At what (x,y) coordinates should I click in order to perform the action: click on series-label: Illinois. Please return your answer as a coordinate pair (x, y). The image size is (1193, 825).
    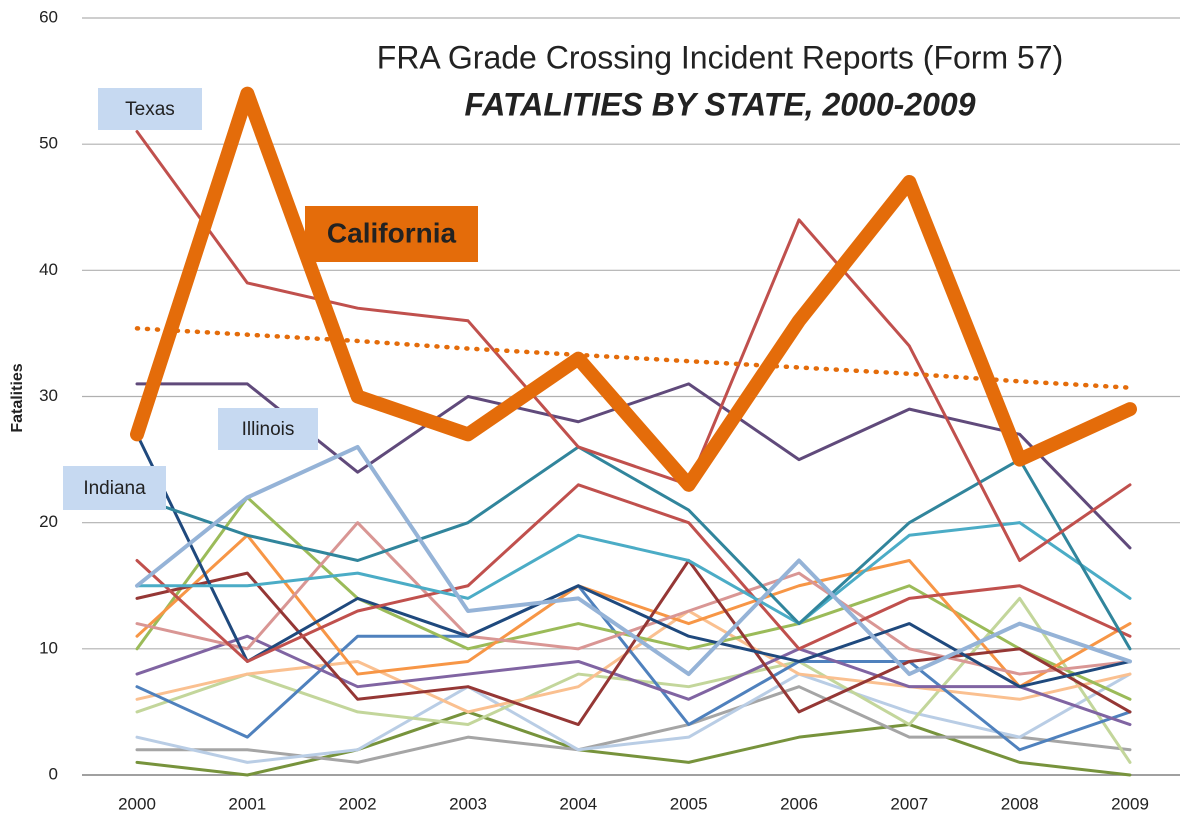
    Looking at the image, I should click on (268, 429).